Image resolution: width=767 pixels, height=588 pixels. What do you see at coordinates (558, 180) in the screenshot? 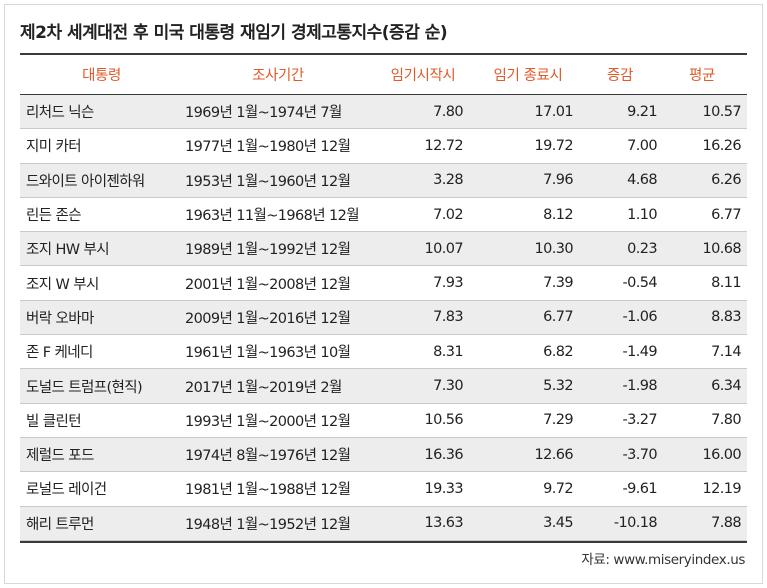
I see `cell-end: 7.96` at bounding box center [558, 180].